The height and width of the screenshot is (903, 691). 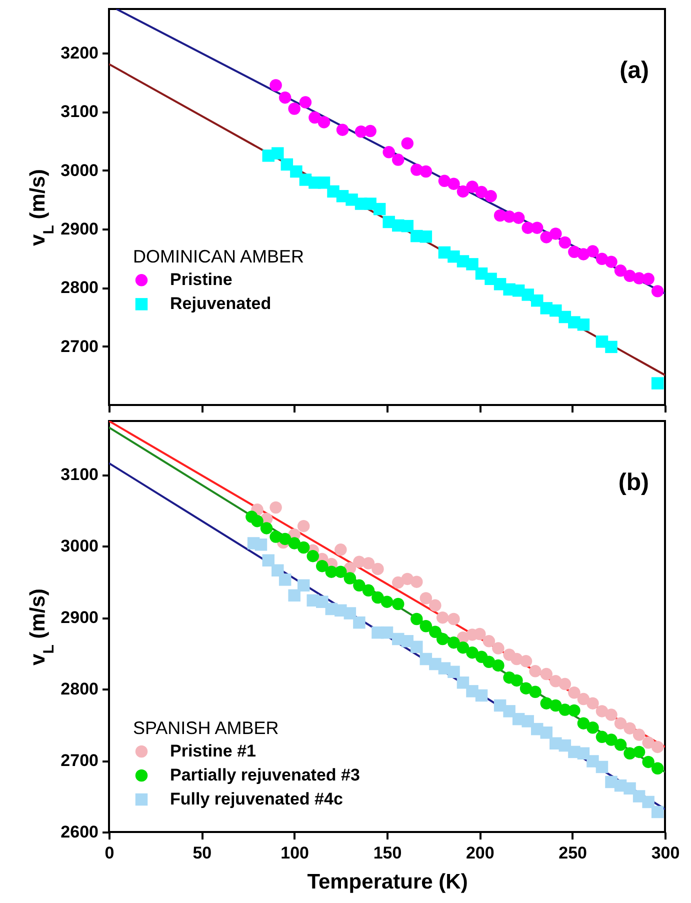 I want to click on annotation: (b), so click(x=633, y=482).